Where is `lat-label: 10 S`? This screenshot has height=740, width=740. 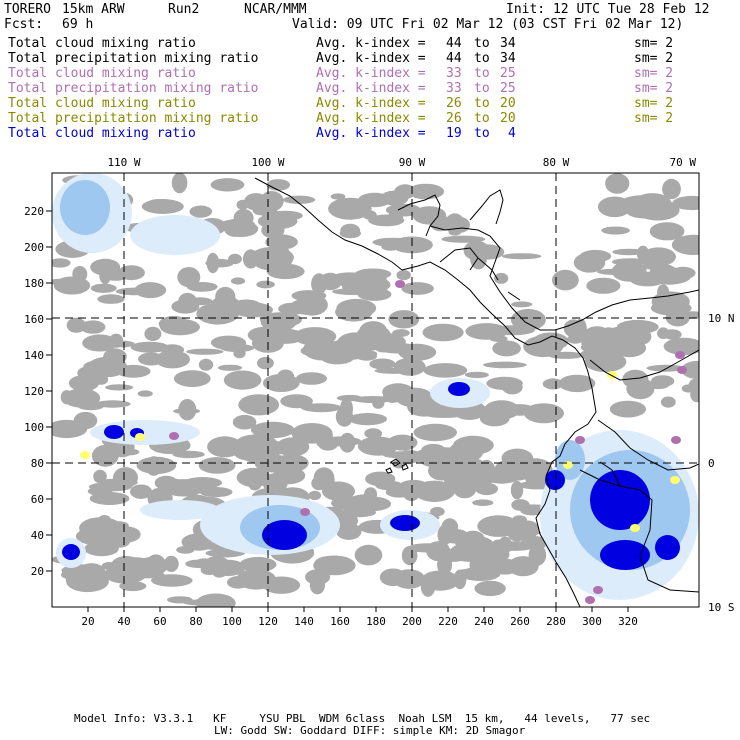
lat-label: 10 S is located at coordinates (721, 607).